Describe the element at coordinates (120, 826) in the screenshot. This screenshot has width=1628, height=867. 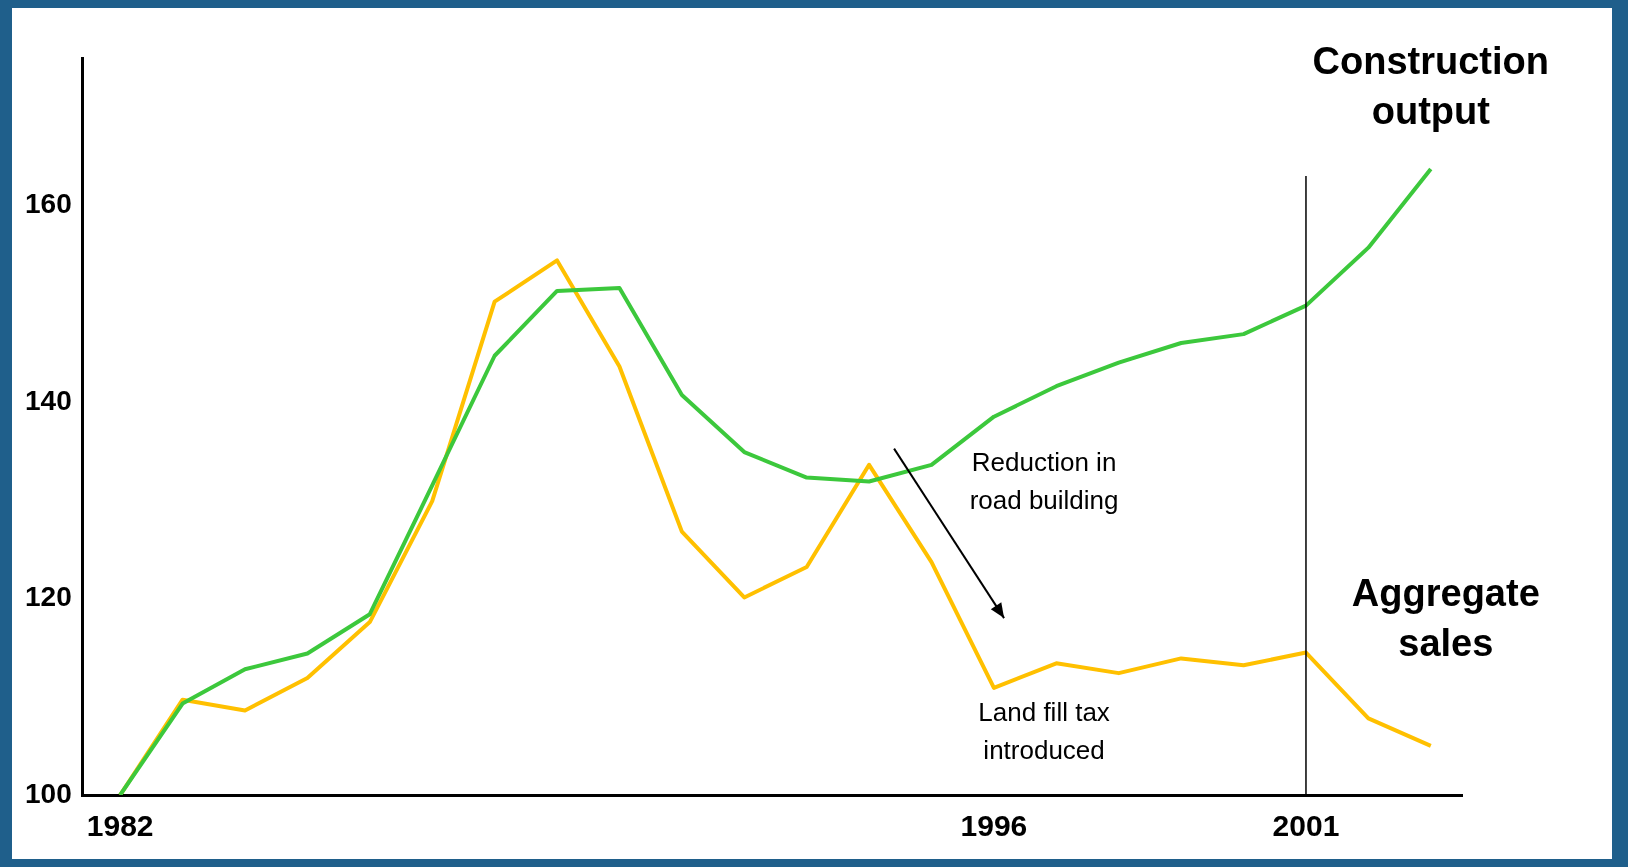
I see `x-tick-label: 1982` at that location.